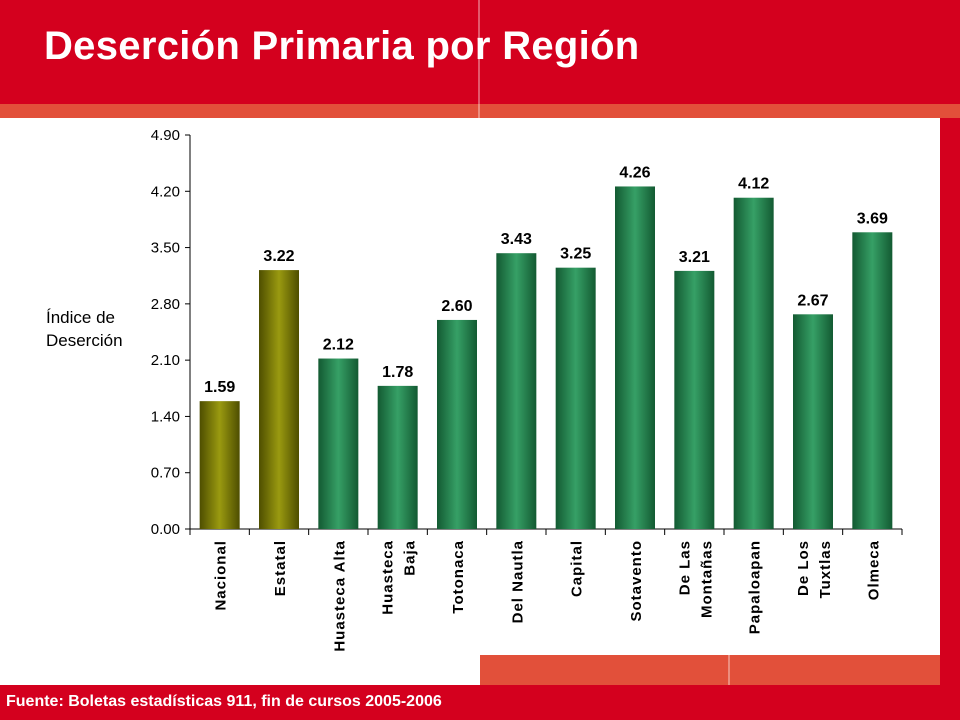 Image resolution: width=960 pixels, height=720 pixels. I want to click on x-tick-label: Estatal, so click(280, 568).